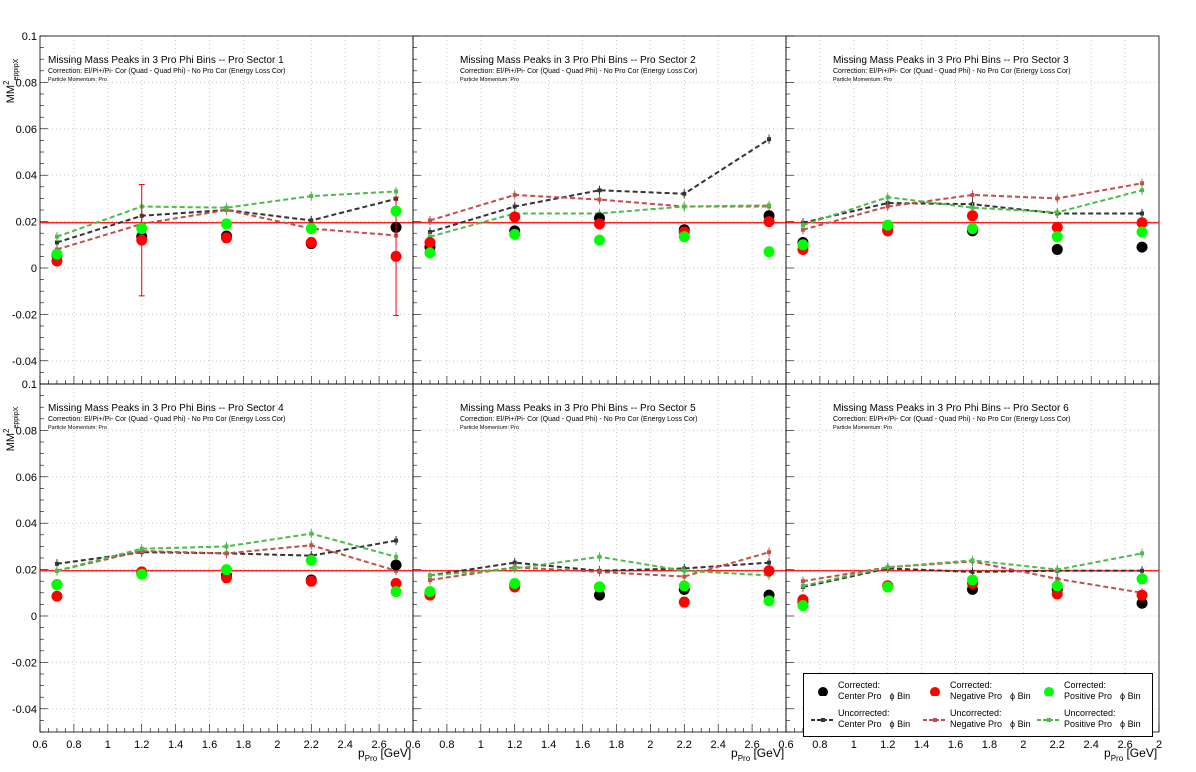  I want to click on legend-item-corrected-negative: Corrected: Negative Pro ϕ Bin, so click(976, 691).